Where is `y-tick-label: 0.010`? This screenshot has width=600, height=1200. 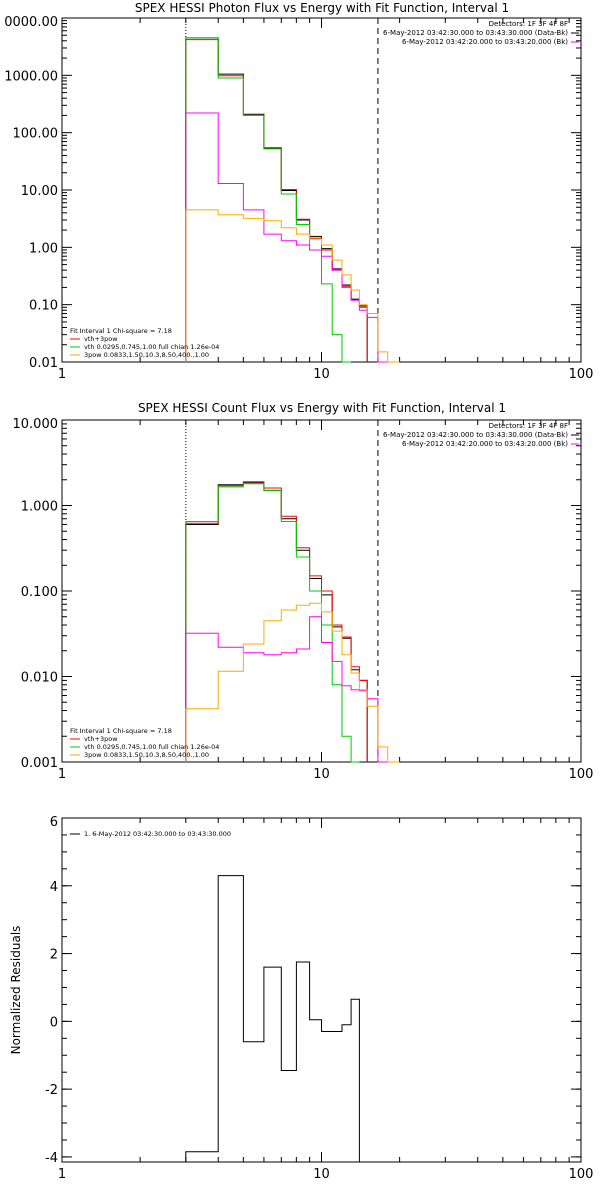 y-tick-label: 0.010 is located at coordinates (39, 678).